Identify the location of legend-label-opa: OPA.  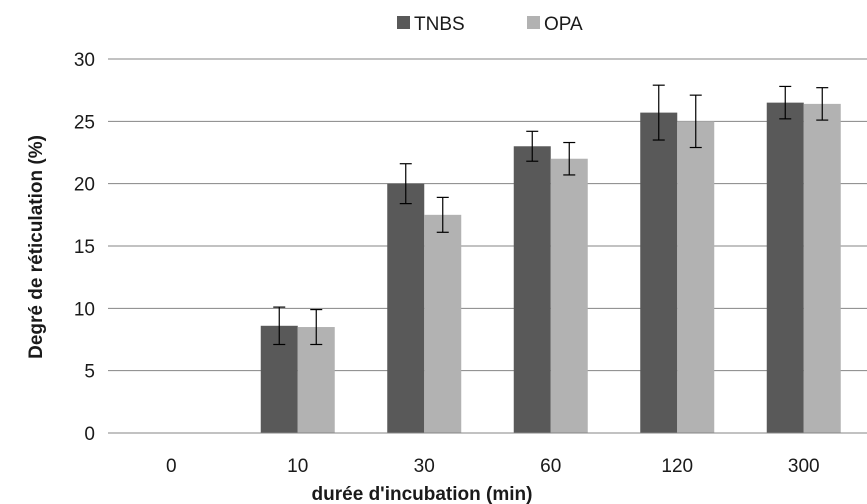
(563, 24).